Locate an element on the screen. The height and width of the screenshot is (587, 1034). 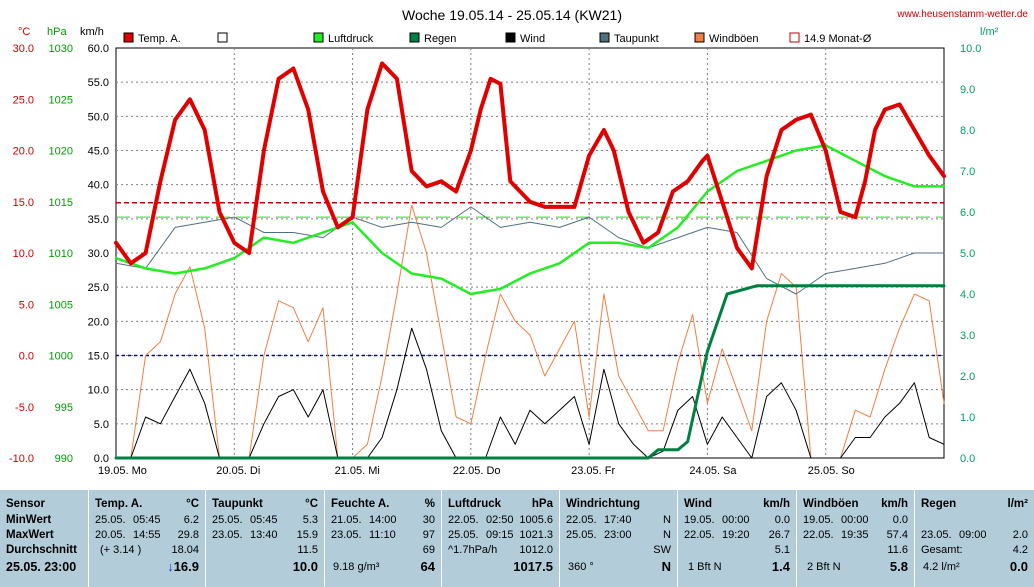
rain-tick-label: 0.0 is located at coordinates (967, 459).